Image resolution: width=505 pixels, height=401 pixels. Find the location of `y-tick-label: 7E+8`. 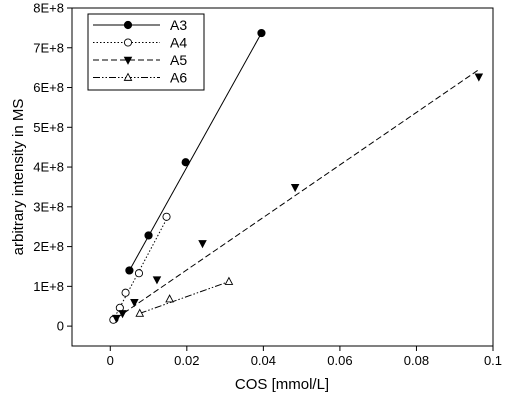

y-tick-label: 7E+8 is located at coordinates (48, 47).